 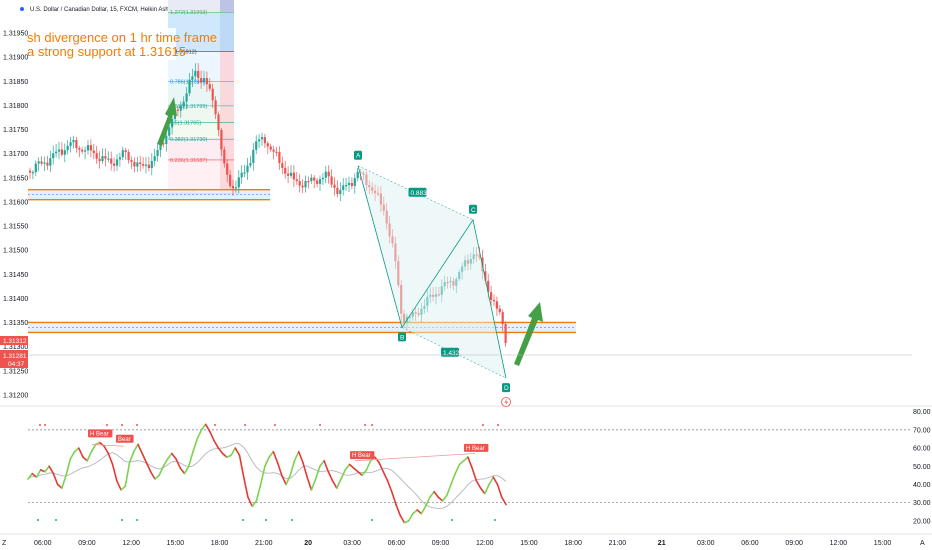 What do you see at coordinates (188, 140) in the screenshot?
I see `fib-level-label: 0.382(1.31730)` at bounding box center [188, 140].